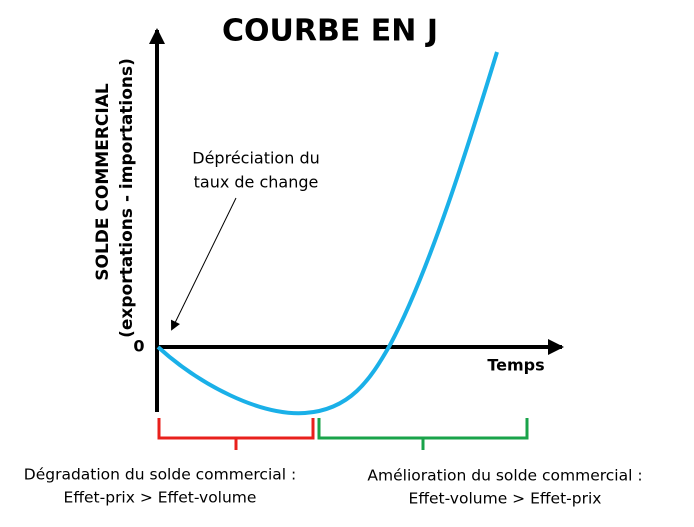  I want to click on y-axis-label: SOLDE COMMERCIAL, so click(103, 182).